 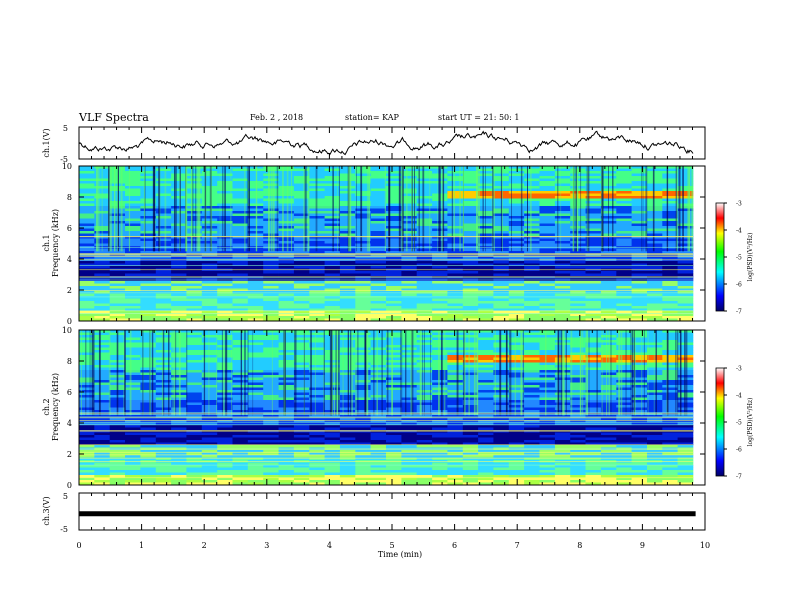 I want to click on x-tick-label: 6, so click(x=454, y=545).